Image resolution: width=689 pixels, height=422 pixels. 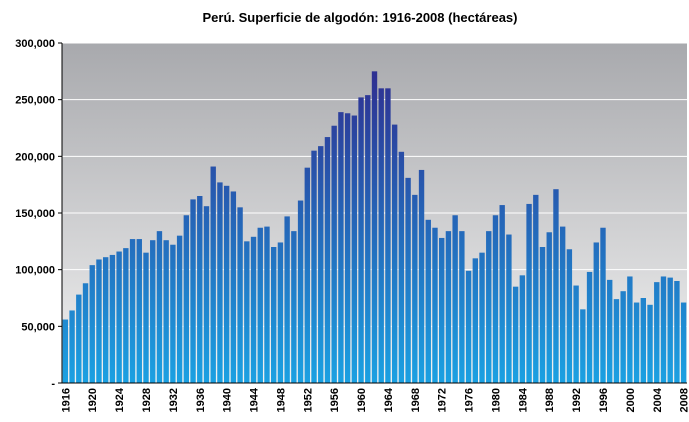 I want to click on x-tick-label: 1972, so click(x=443, y=400).